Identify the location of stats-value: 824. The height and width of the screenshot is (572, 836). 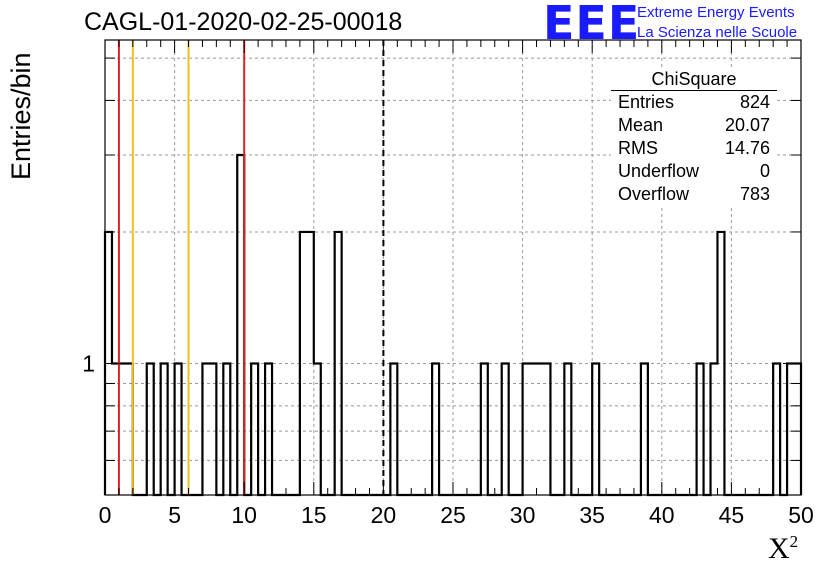
(754, 102).